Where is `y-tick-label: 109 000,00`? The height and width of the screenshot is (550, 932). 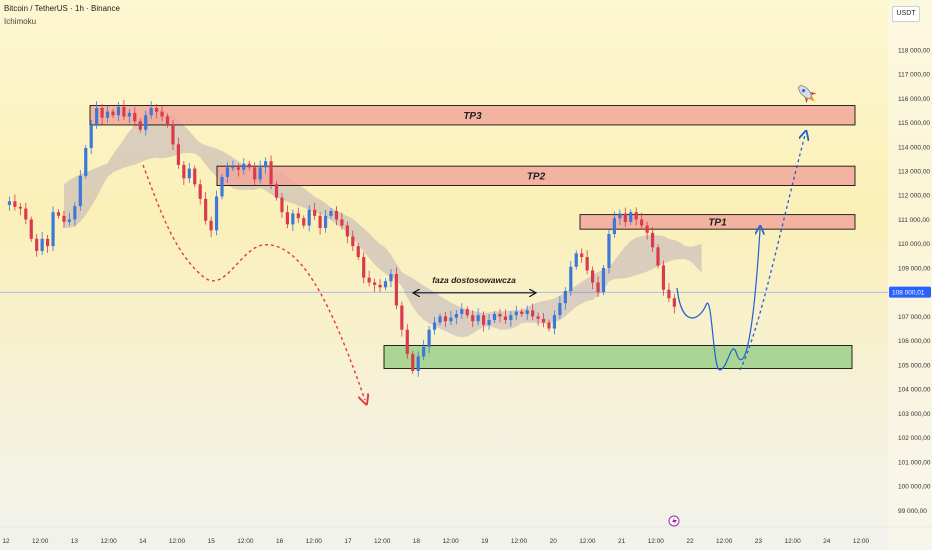
y-tick-label: 109 000,00 is located at coordinates (914, 268).